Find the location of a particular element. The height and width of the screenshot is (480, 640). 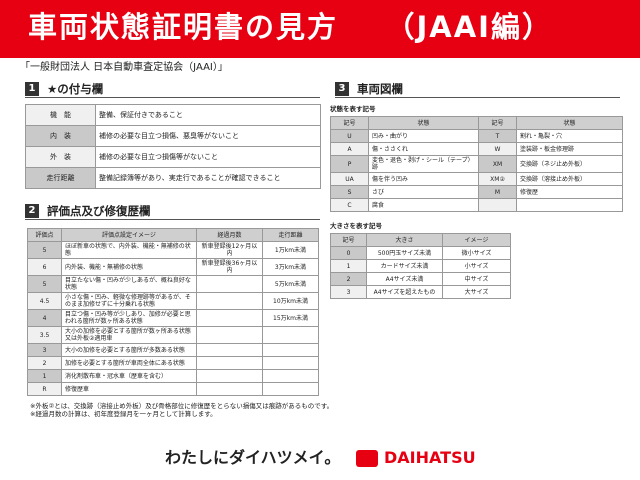

table-row: 1 カードサイズ未満 小サイズ is located at coordinates (420, 266).